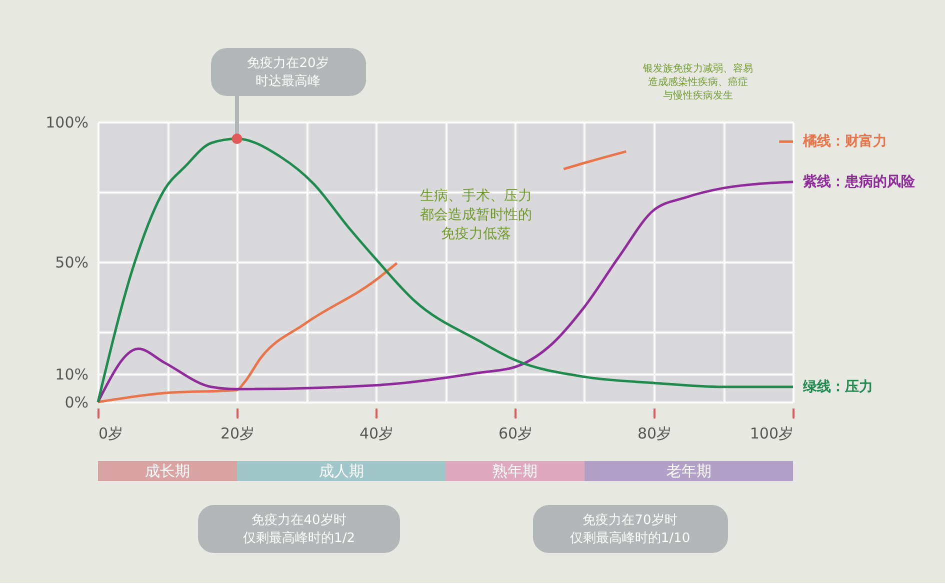 The height and width of the screenshot is (587, 945). Describe the element at coordinates (837, 386) in the screenshot. I see `series-label: 绿线：压力` at that location.